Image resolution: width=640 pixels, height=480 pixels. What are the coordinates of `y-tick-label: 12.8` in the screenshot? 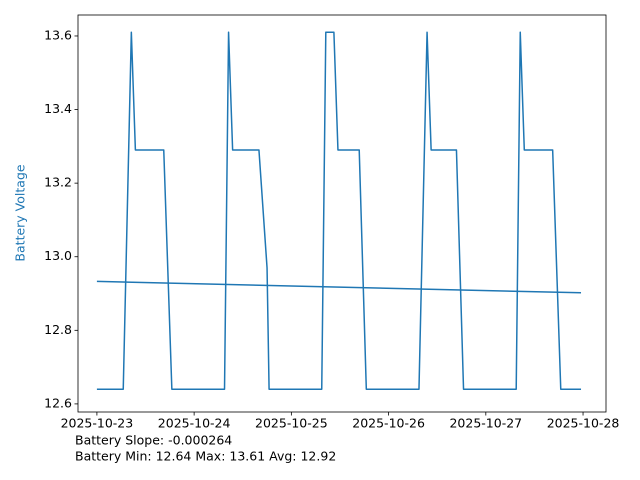 It's located at (58, 329).